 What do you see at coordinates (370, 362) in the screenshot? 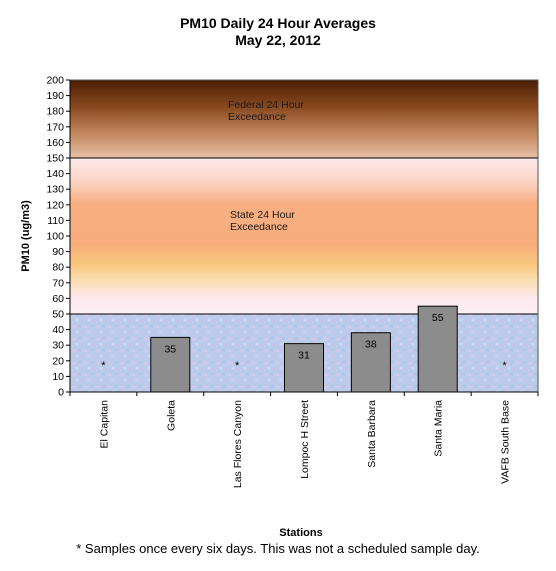
I see `bar-santa-barbara` at bounding box center [370, 362].